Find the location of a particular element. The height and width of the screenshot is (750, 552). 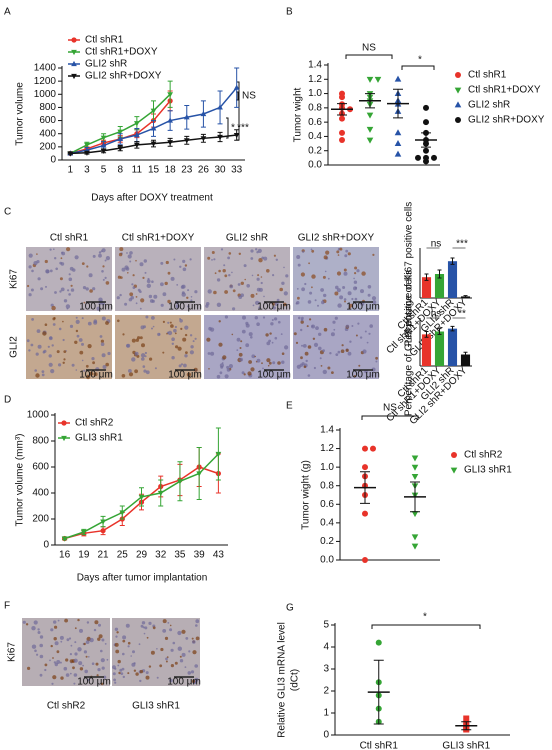

scale-bar-label: 100 μm is located at coordinates (363, 307).